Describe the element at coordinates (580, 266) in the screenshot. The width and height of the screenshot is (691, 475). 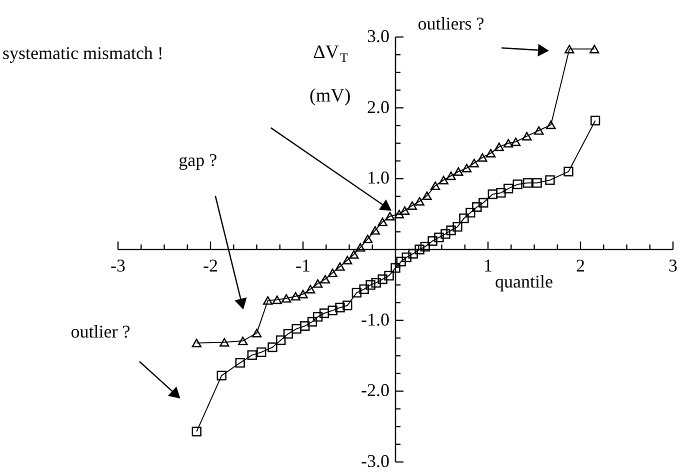
I see `x-tick-label: 2` at that location.